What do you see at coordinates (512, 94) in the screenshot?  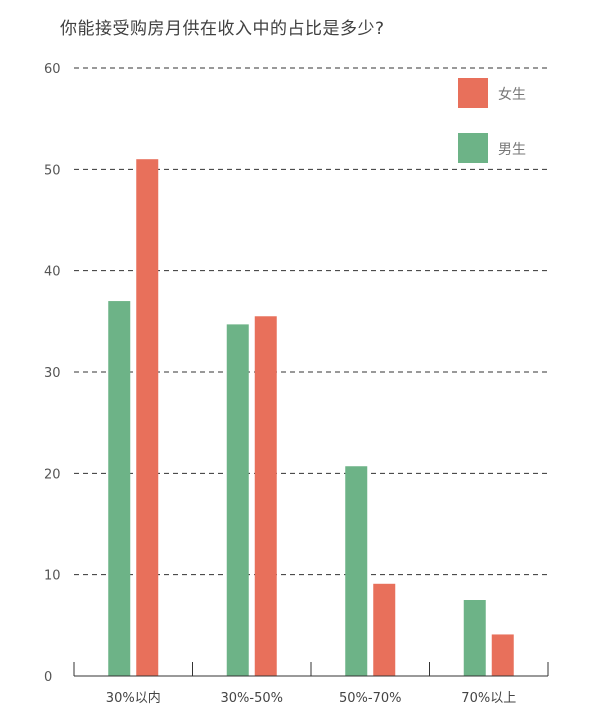 I see `legend-label-female: 女生` at bounding box center [512, 94].